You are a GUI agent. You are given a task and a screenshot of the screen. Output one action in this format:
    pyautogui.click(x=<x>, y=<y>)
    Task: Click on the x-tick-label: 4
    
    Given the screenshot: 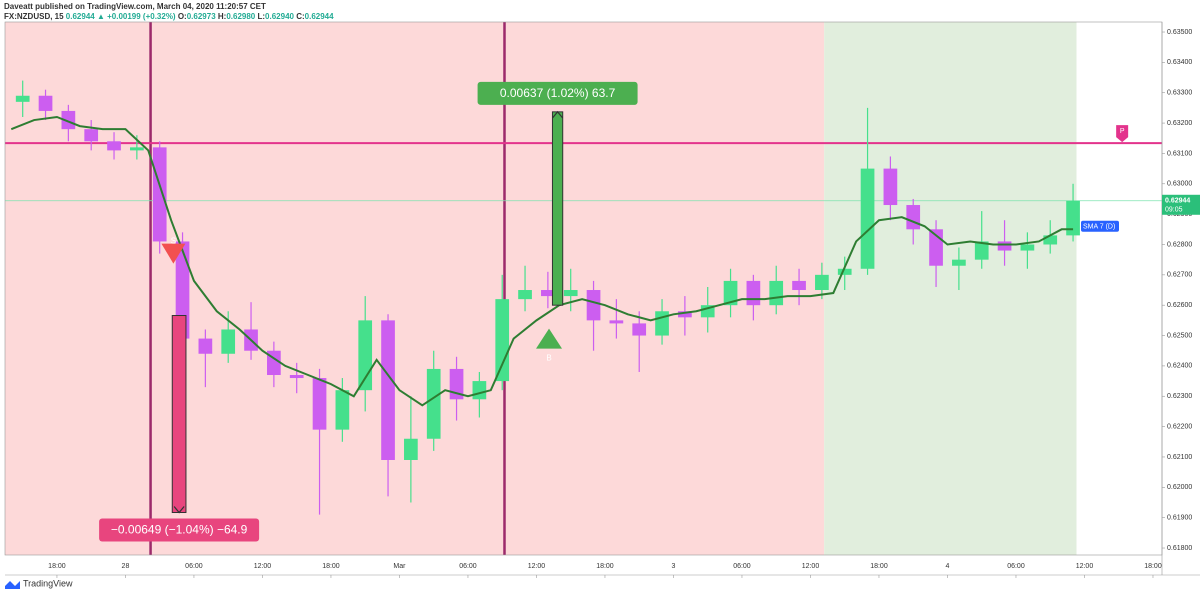 What is the action you would take?
    pyautogui.click(x=948, y=566)
    